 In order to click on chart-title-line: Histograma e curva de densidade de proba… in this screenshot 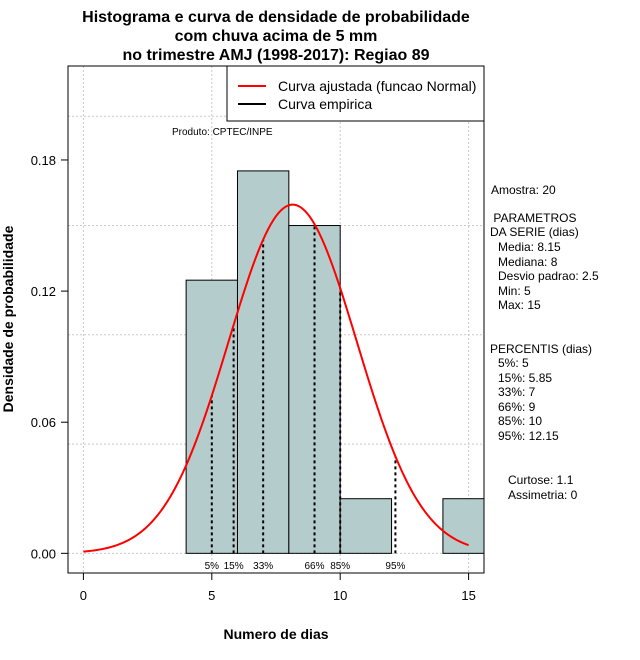, I will do `click(276, 17)`.